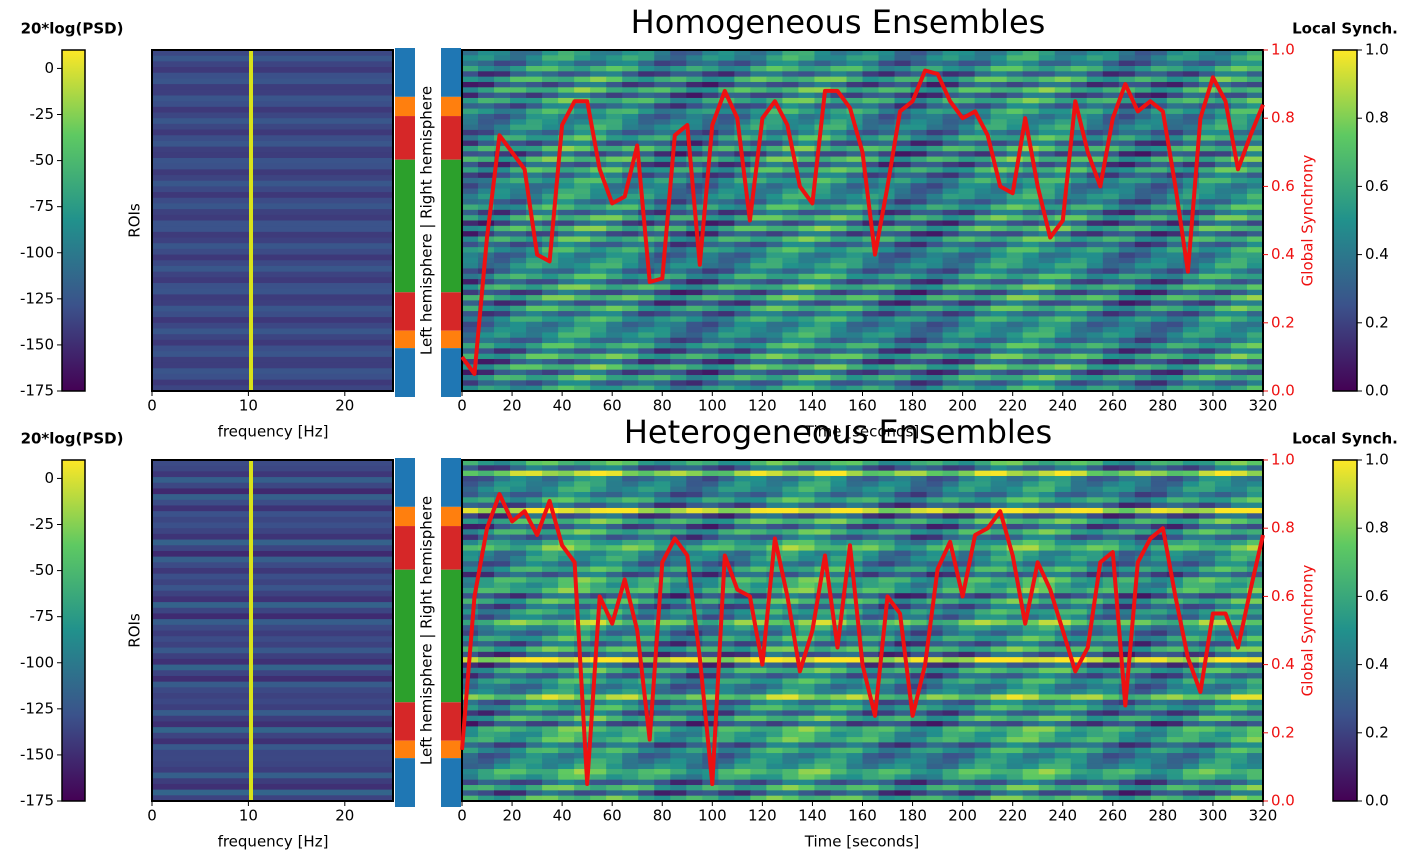 The width and height of the screenshot is (1418, 851). What do you see at coordinates (451, 516) in the screenshot?
I see `hemisphere-strip` at bounding box center [451, 516].